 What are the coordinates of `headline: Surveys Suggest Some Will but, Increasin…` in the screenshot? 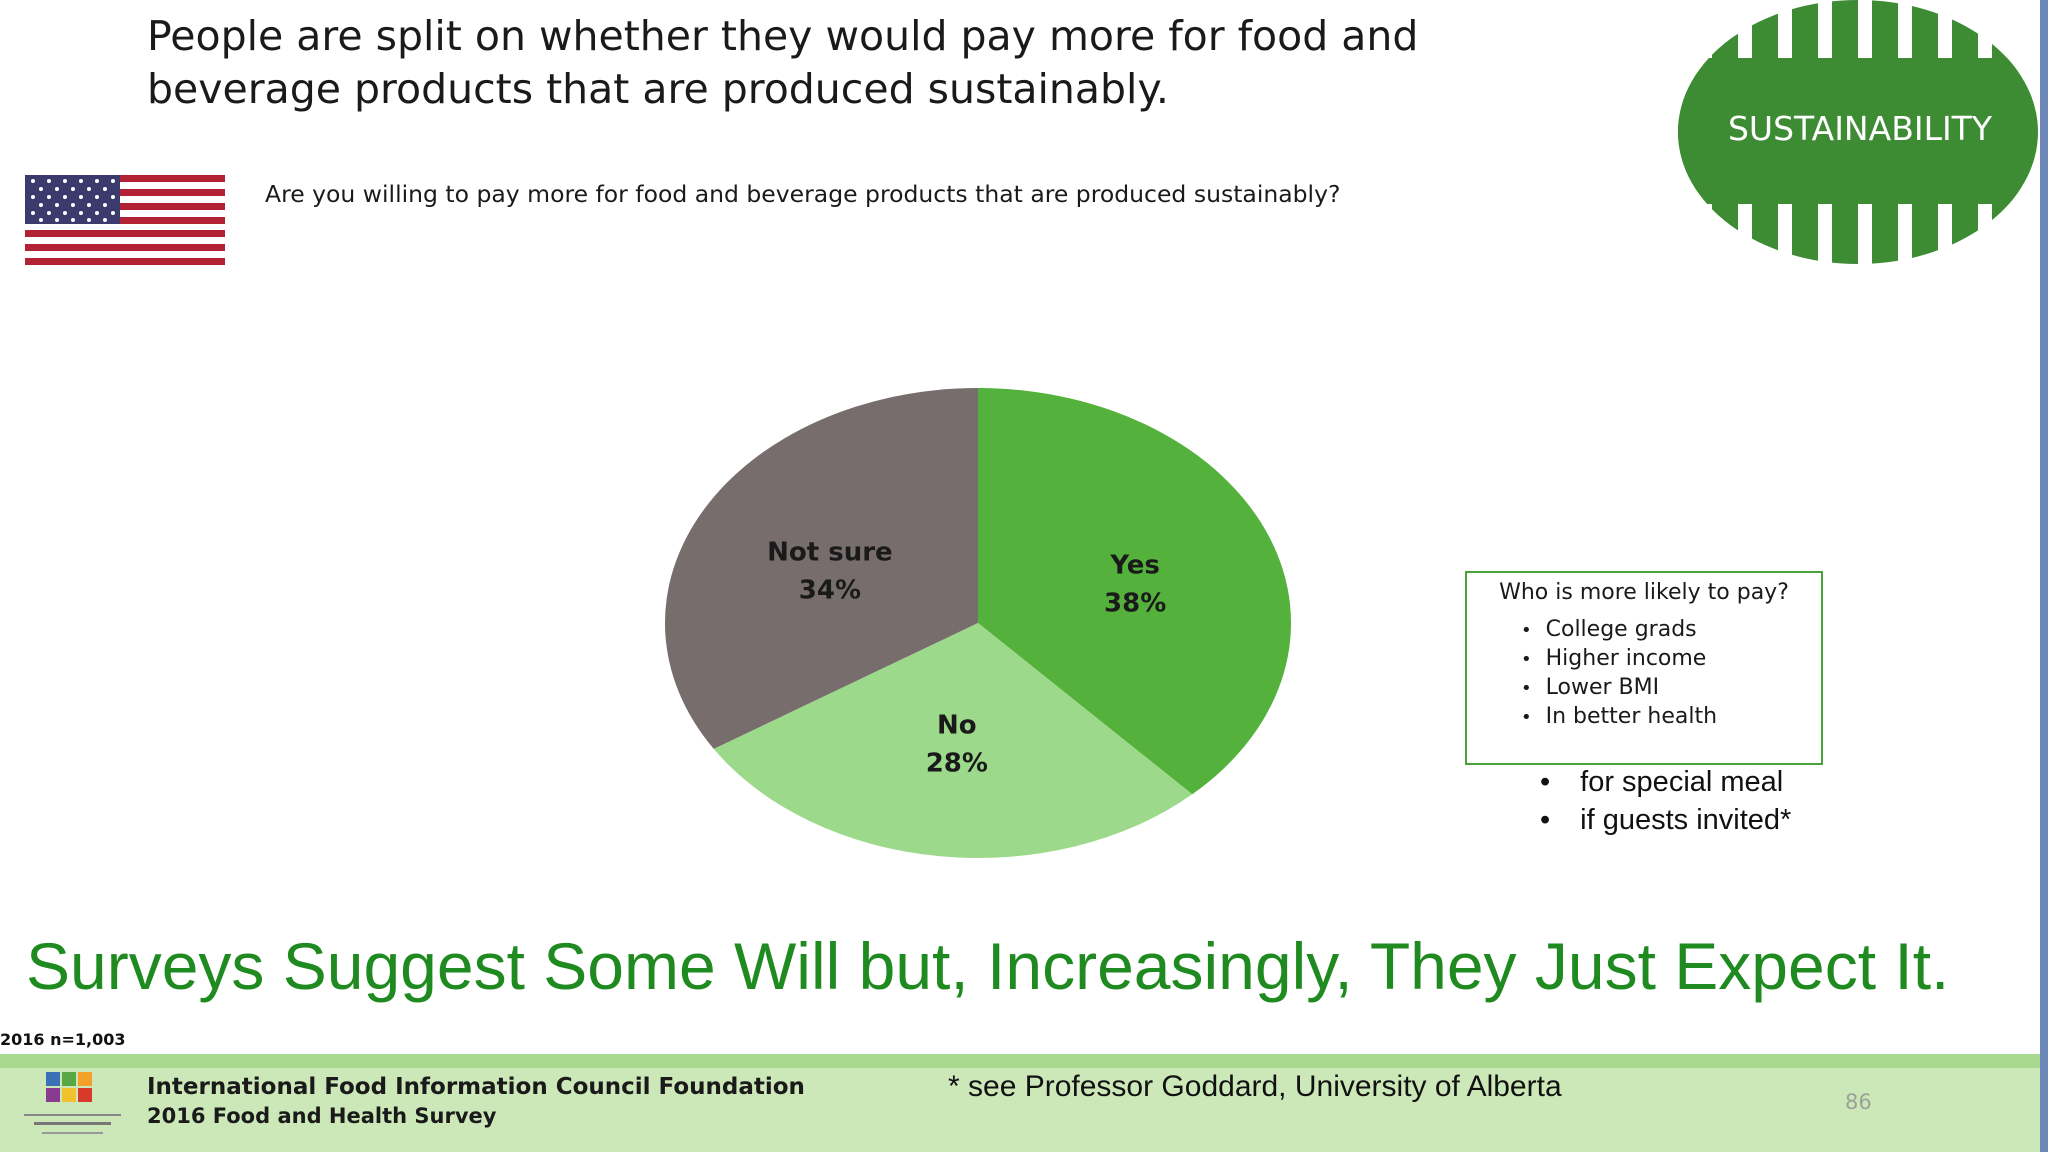 It's located at (988, 966).